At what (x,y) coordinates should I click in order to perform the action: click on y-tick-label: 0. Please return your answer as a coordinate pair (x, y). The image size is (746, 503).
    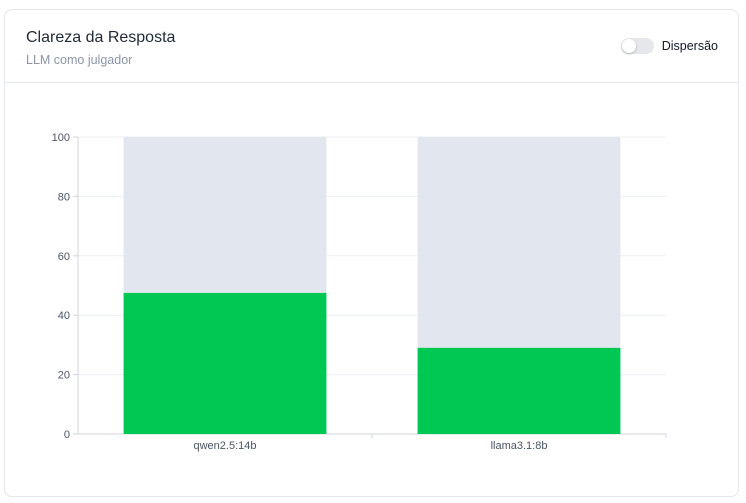
    Looking at the image, I should click on (67, 435).